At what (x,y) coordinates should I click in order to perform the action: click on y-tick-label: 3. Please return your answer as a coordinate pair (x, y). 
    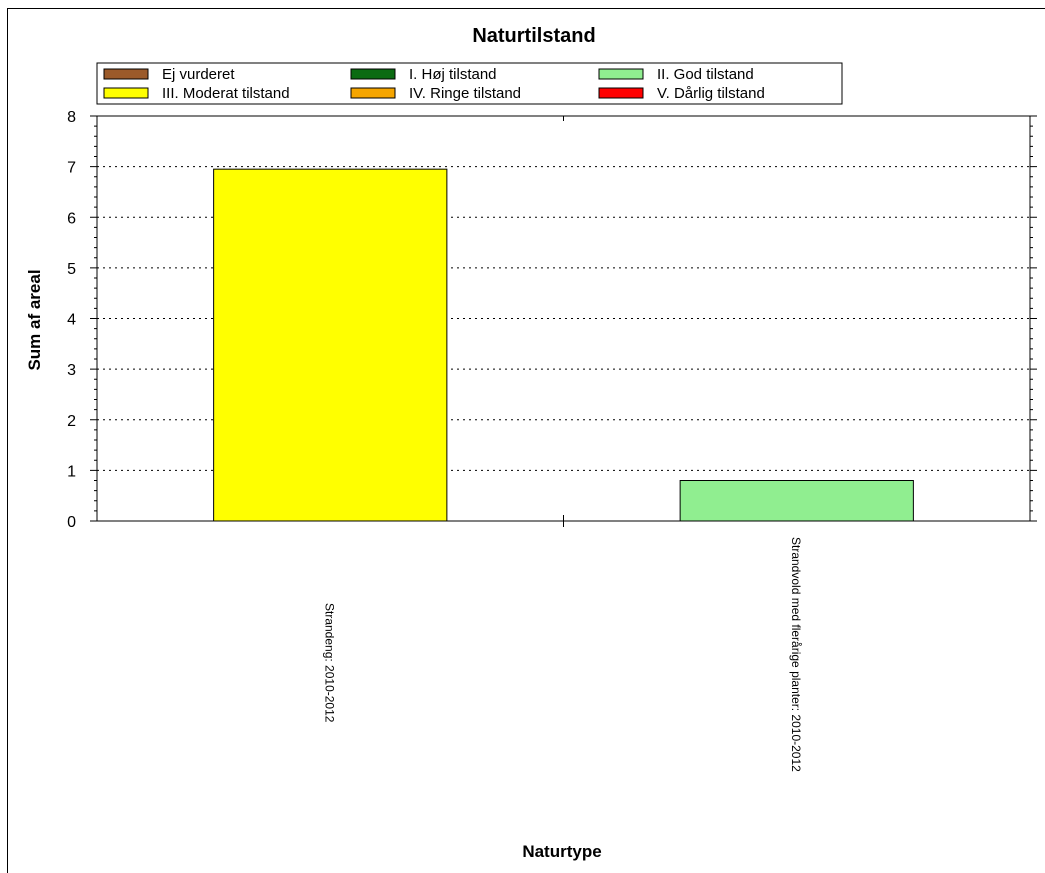
    Looking at the image, I should click on (71, 370).